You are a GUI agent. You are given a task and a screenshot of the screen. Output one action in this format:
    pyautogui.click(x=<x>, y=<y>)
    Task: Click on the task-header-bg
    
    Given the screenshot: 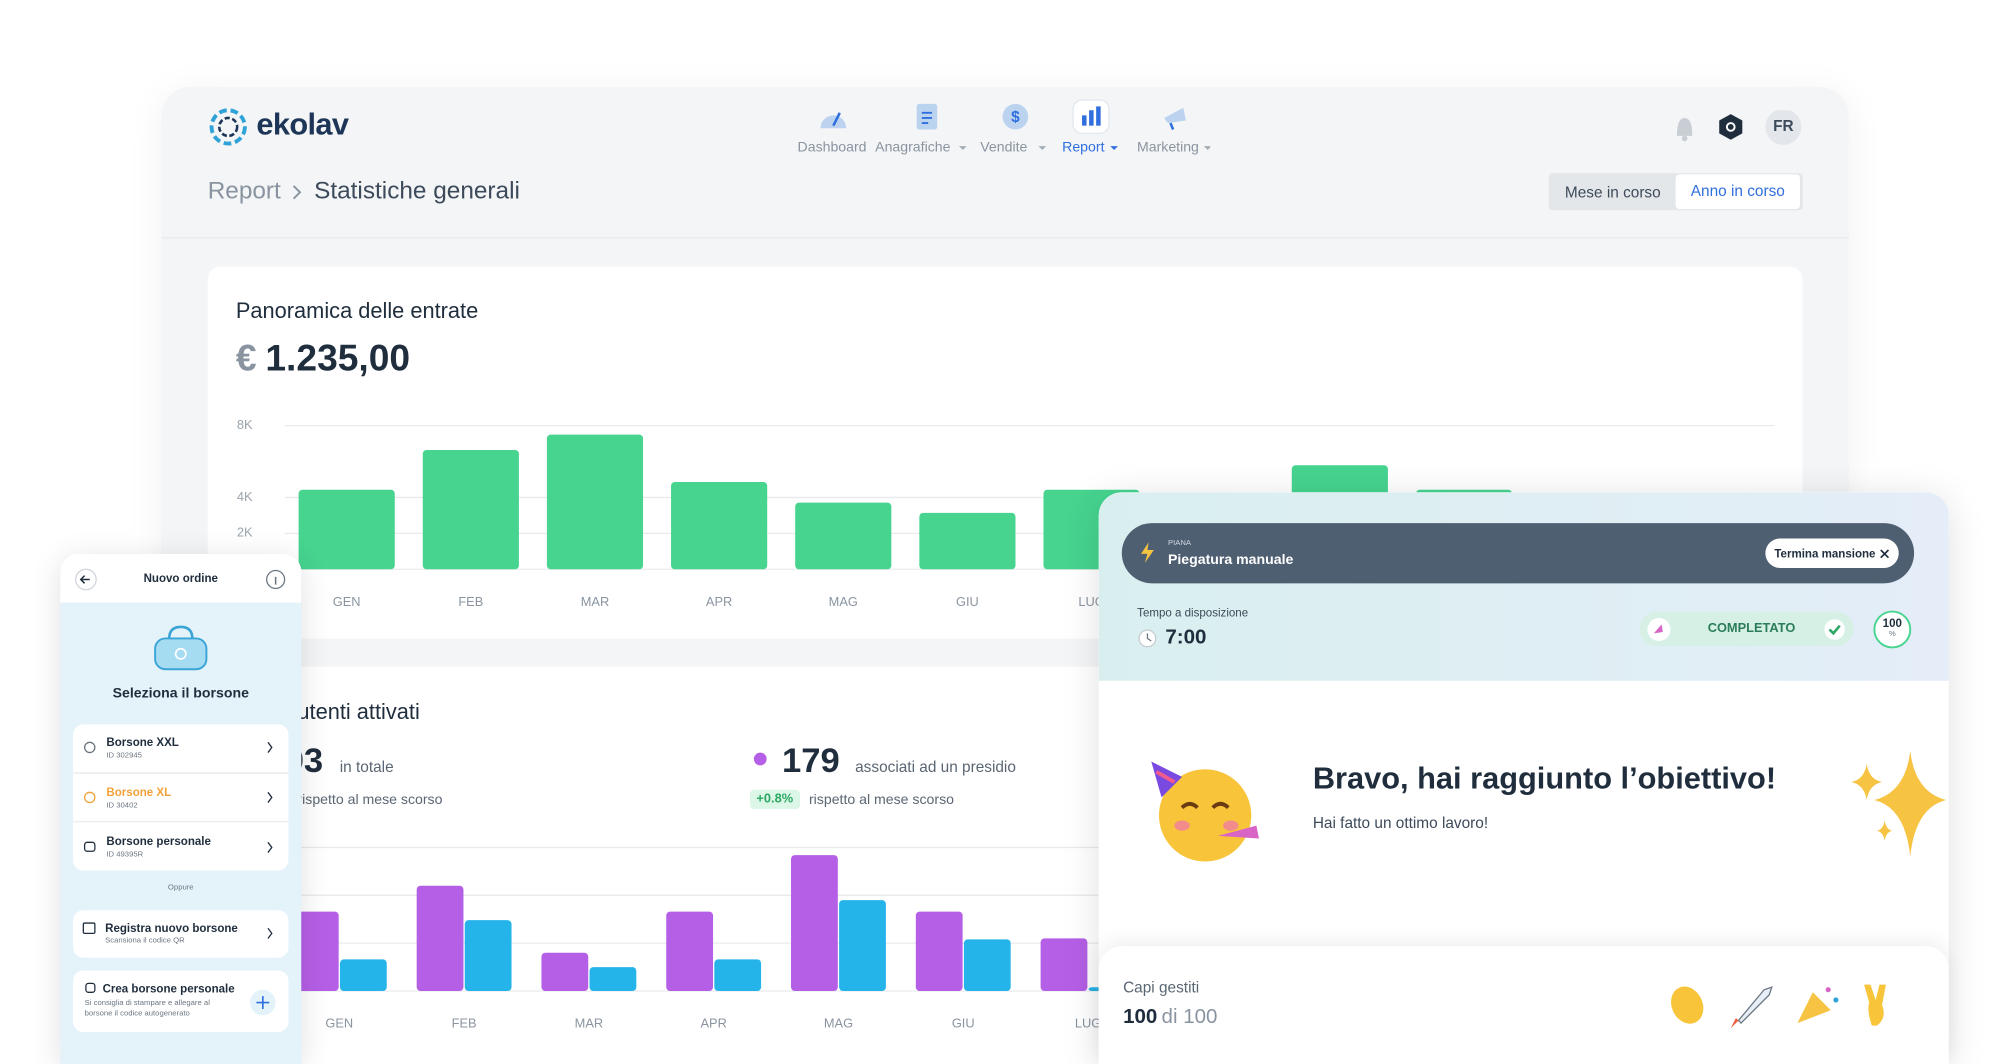 What is the action you would take?
    pyautogui.click(x=1523, y=586)
    